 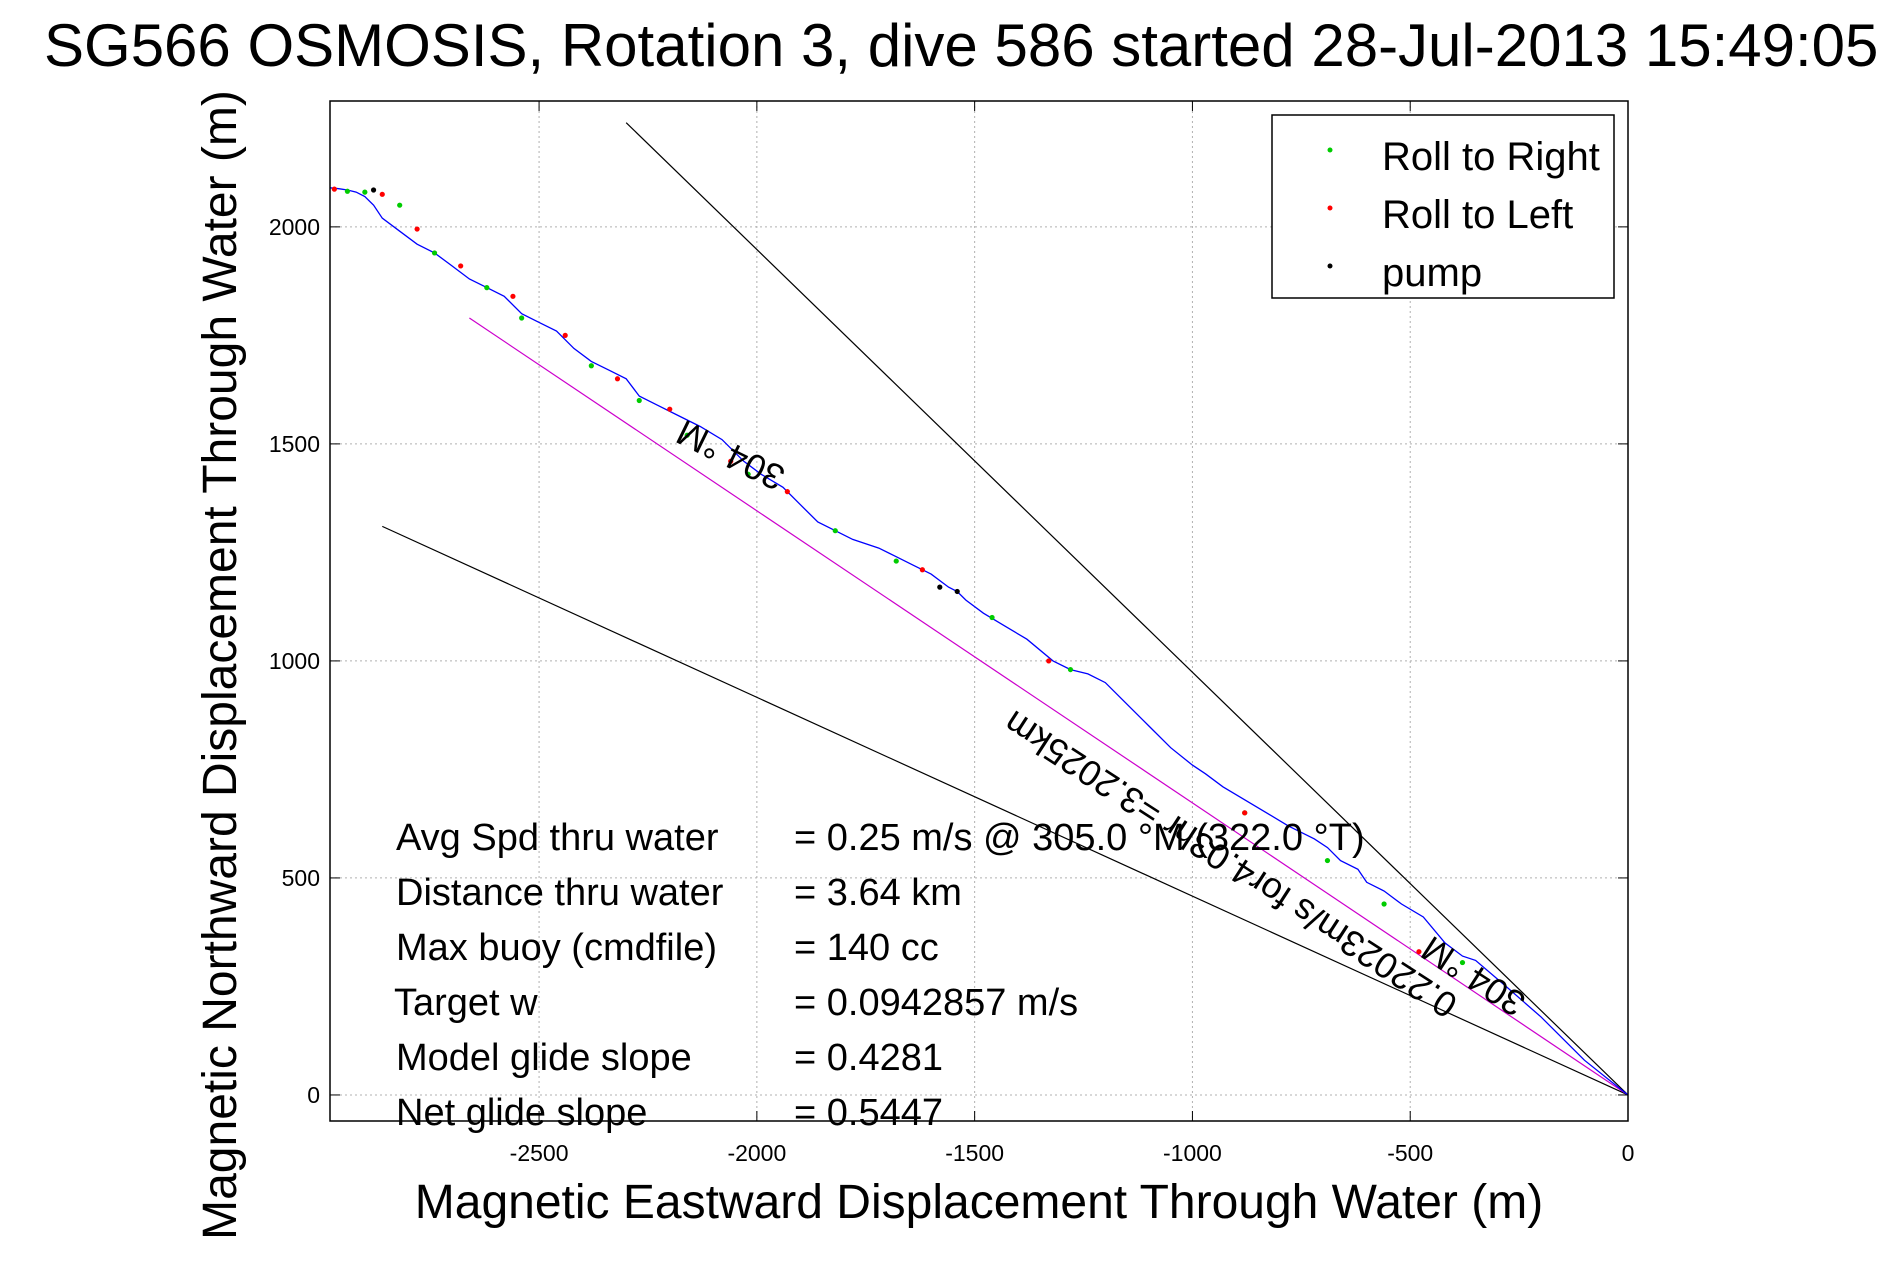 I want to click on legend-label-roll-right: Roll to Right, so click(x=1491, y=157).